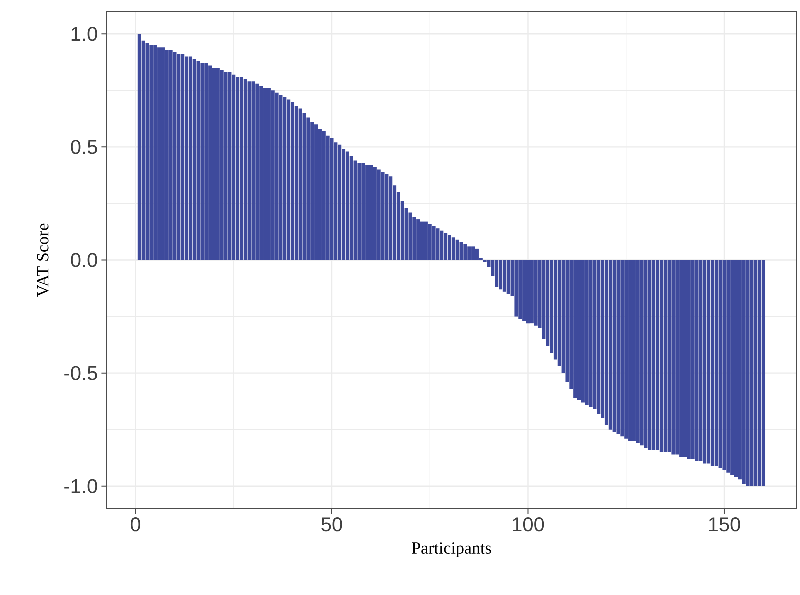 This screenshot has height=595, width=800. Describe the element at coordinates (84, 147) in the screenshot. I see `y-tick-label: 0.5` at that location.